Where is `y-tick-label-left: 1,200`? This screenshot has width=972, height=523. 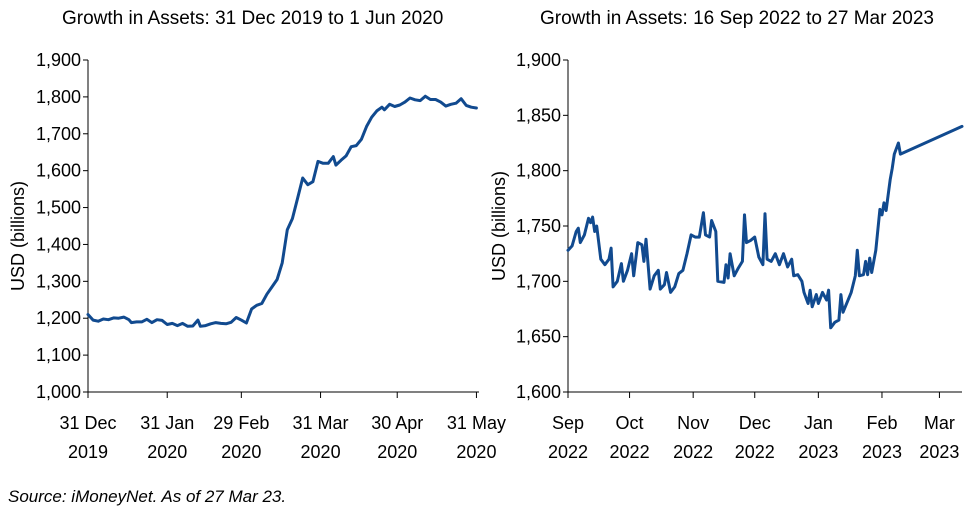
y-tick-label-left: 1,200 is located at coordinates (58, 318).